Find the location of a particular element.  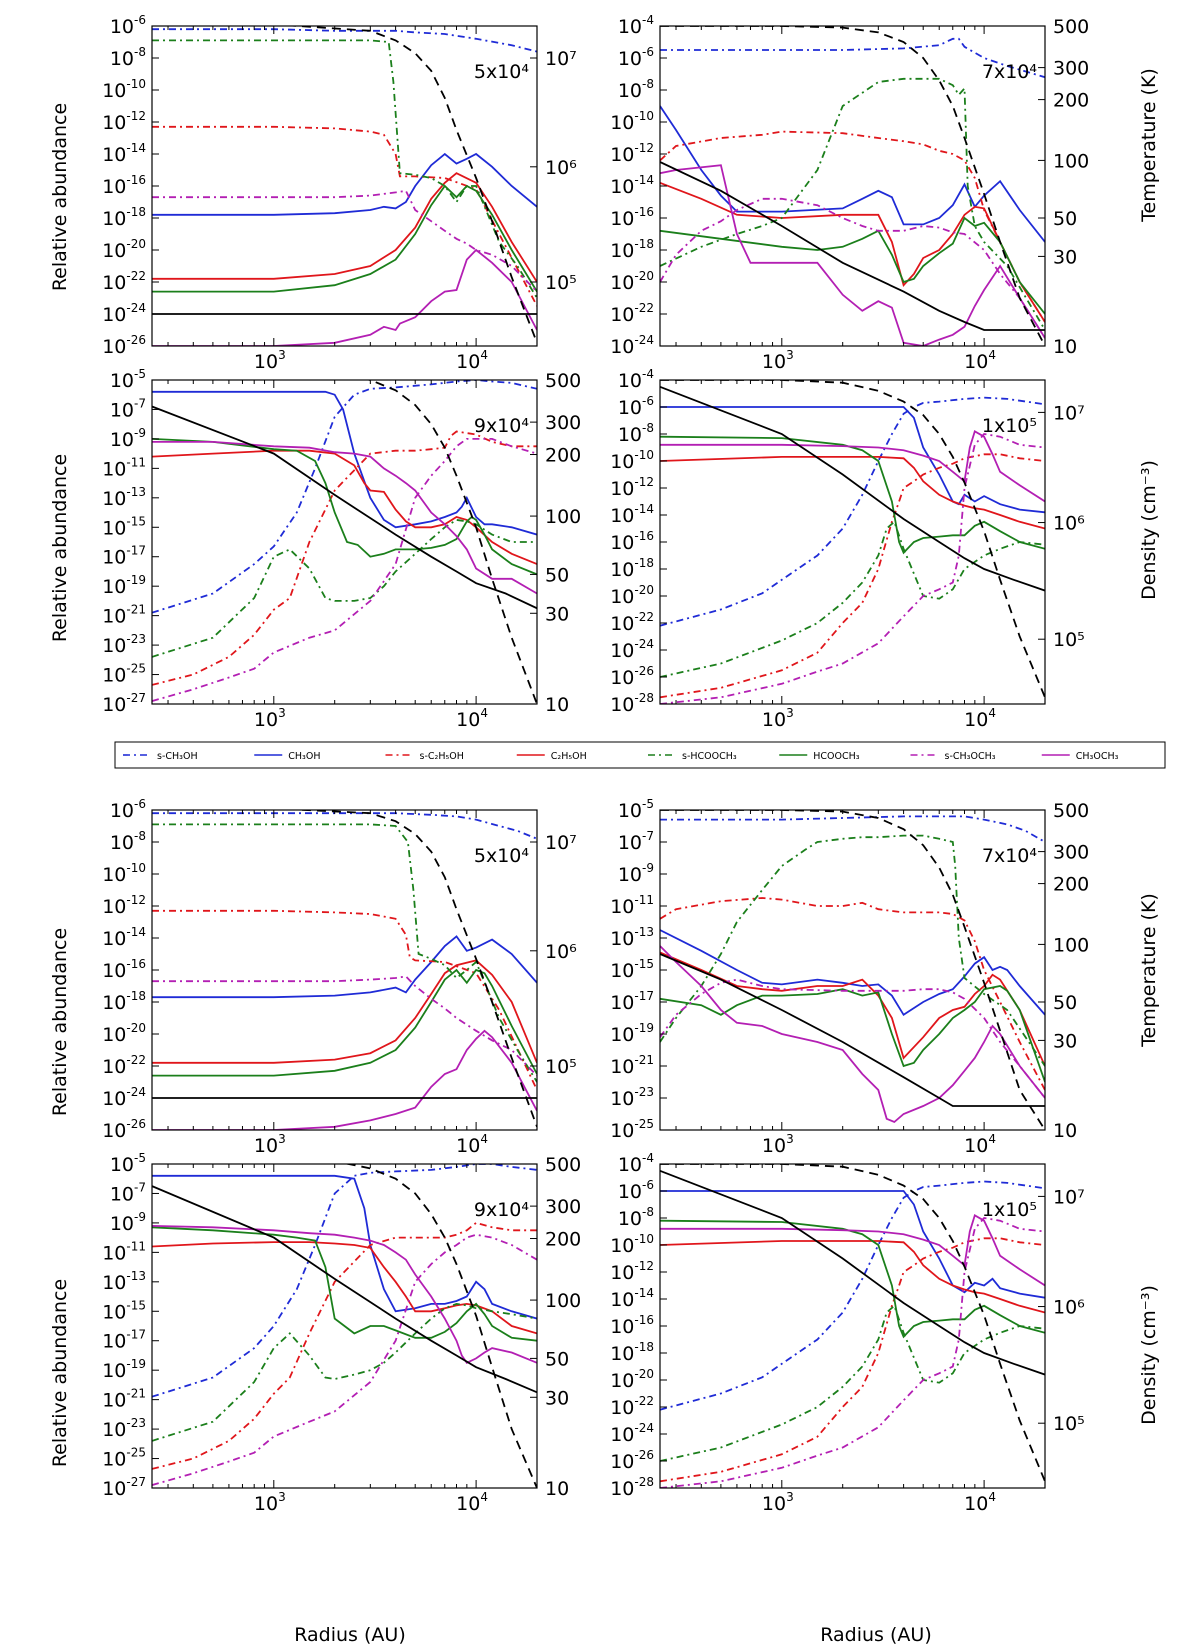

plot-frame is located at coordinates (344, 542).